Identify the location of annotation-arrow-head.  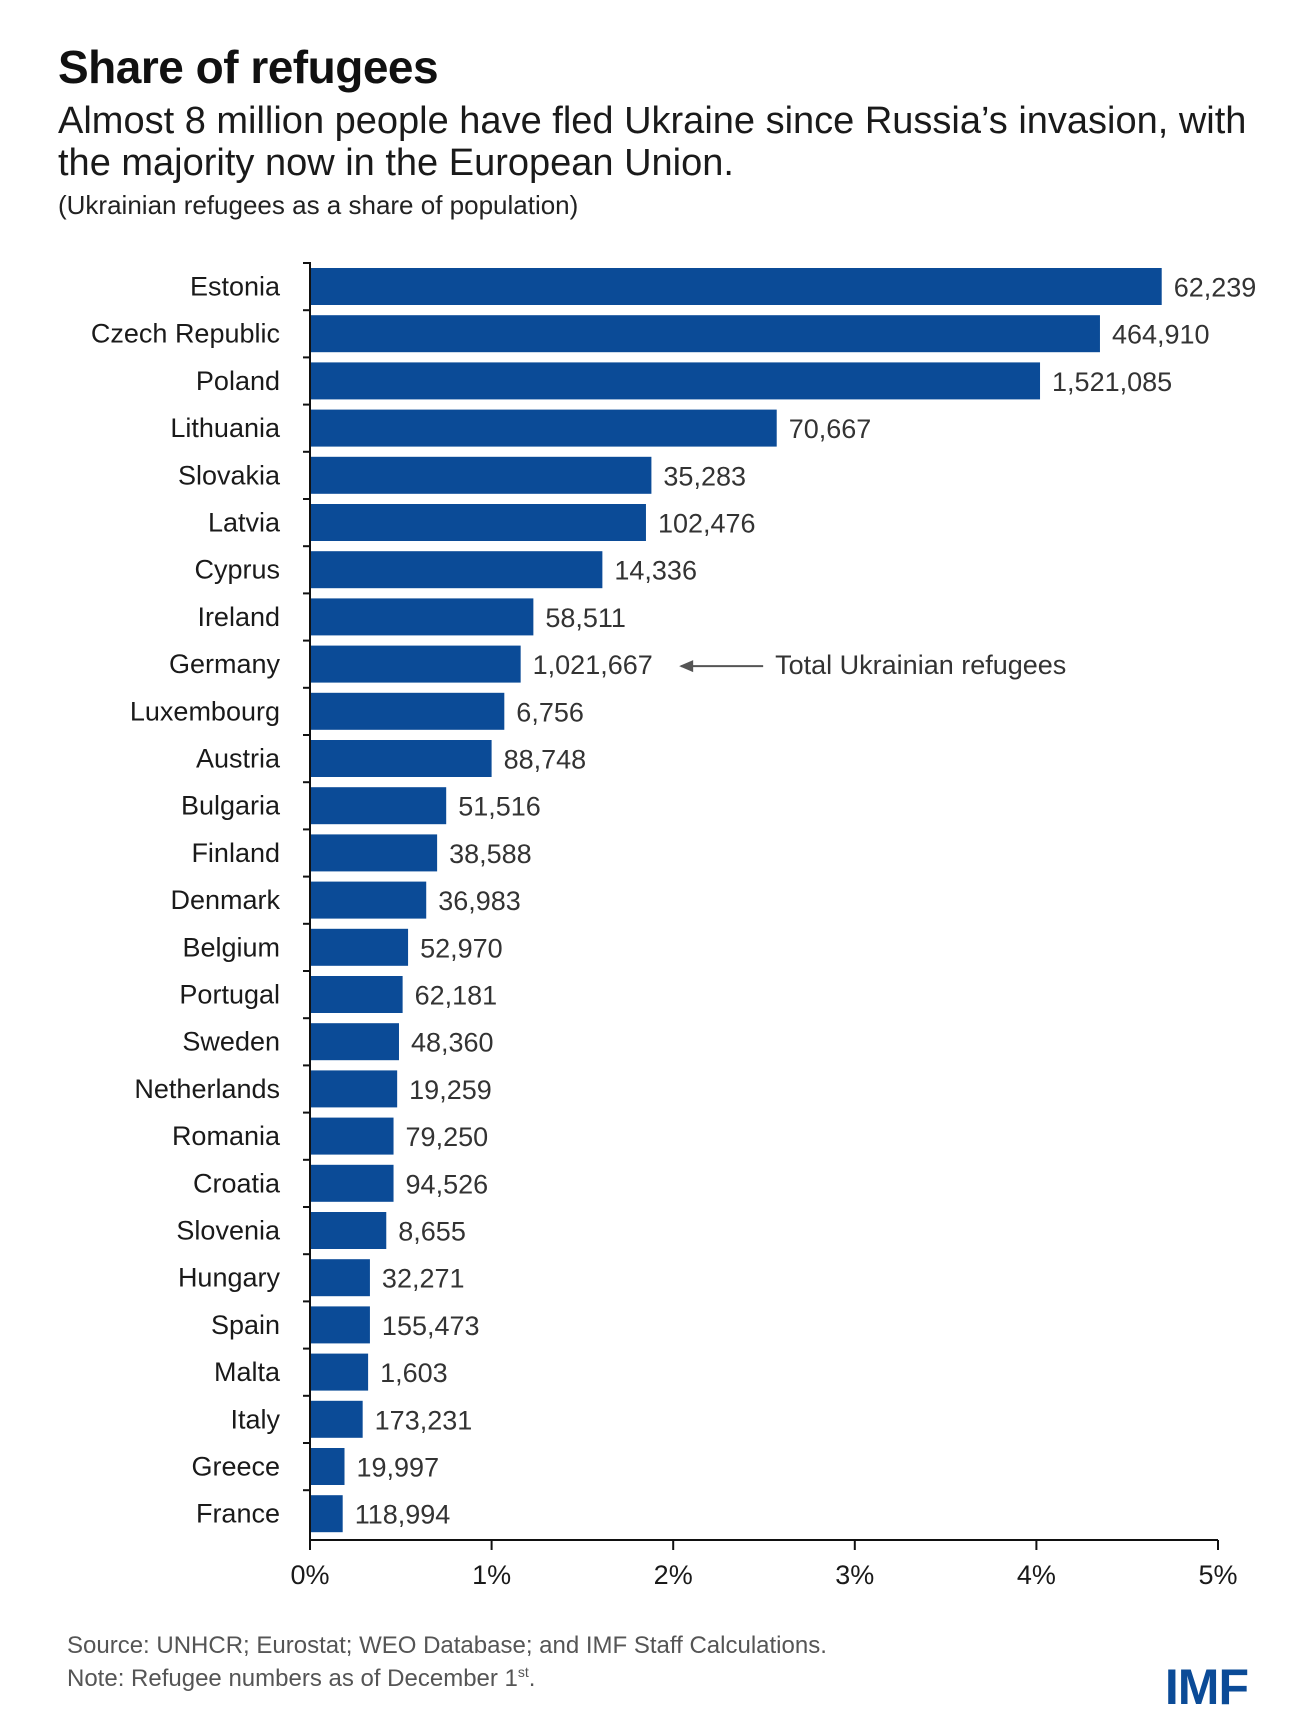
(686, 666).